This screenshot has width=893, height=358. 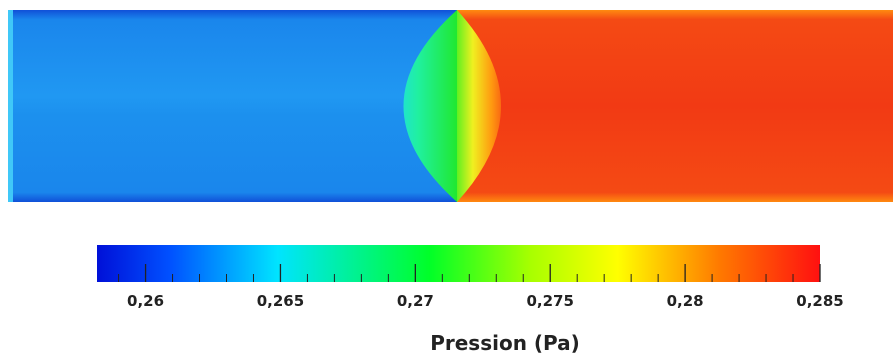 What do you see at coordinates (819, 301) in the screenshot?
I see `tick-label: 0,285` at bounding box center [819, 301].